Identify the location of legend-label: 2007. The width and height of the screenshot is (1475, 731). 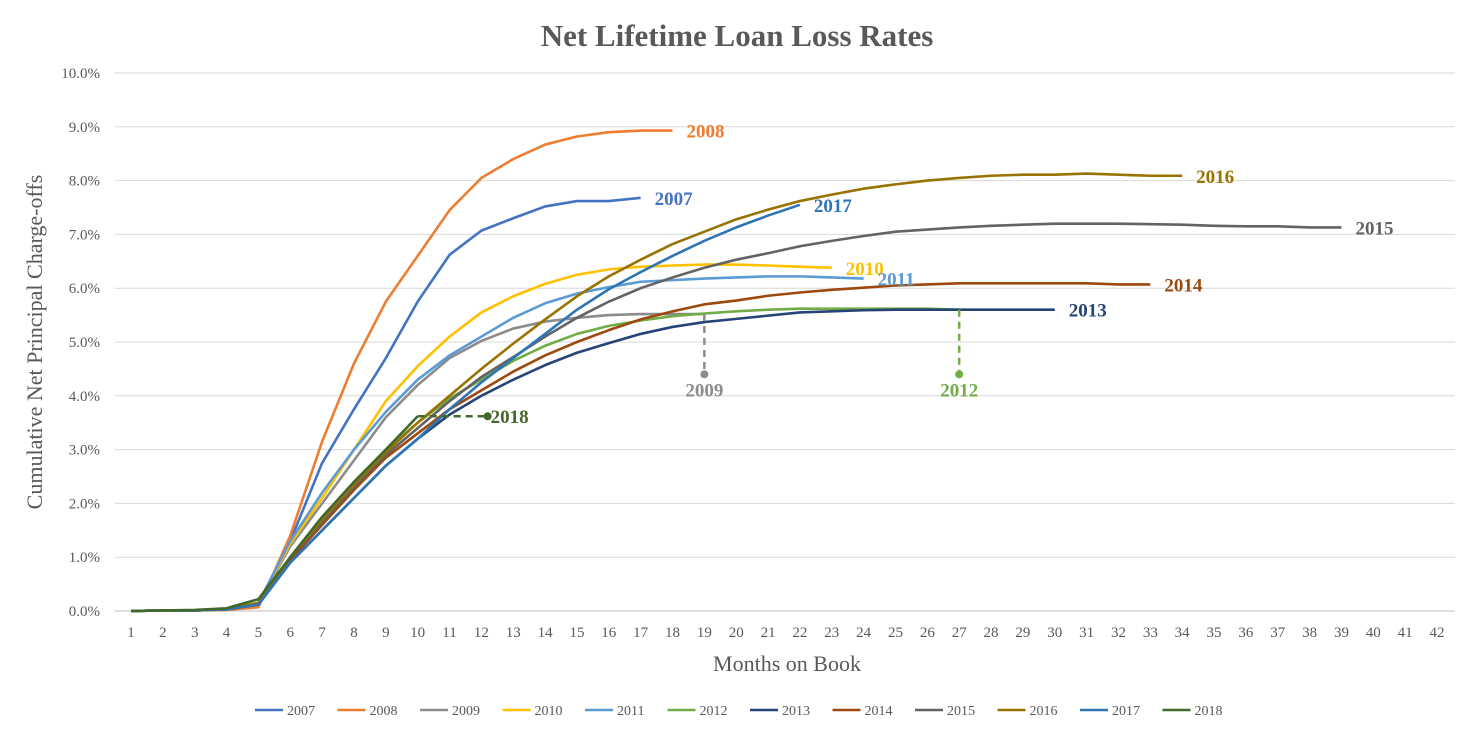
(301, 711).